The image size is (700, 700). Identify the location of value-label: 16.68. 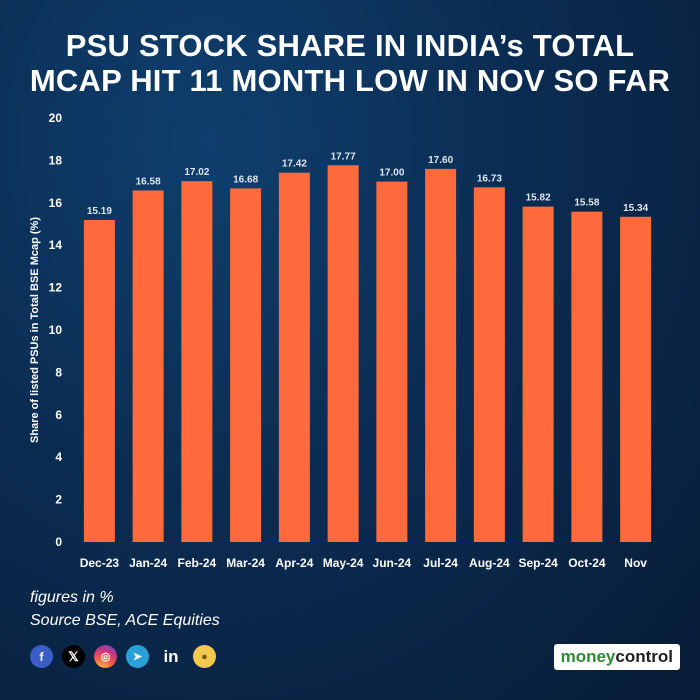
(245, 179).